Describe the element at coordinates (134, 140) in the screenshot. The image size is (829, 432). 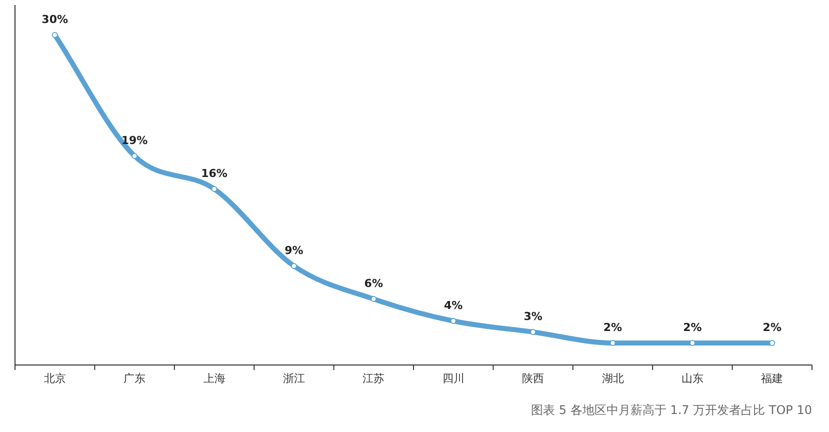
I see `data-label: 19%` at that location.